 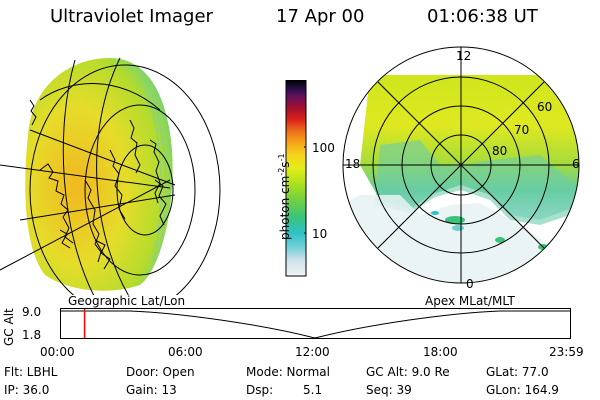 I want to click on mlt-label-12: 12, so click(x=463, y=56).